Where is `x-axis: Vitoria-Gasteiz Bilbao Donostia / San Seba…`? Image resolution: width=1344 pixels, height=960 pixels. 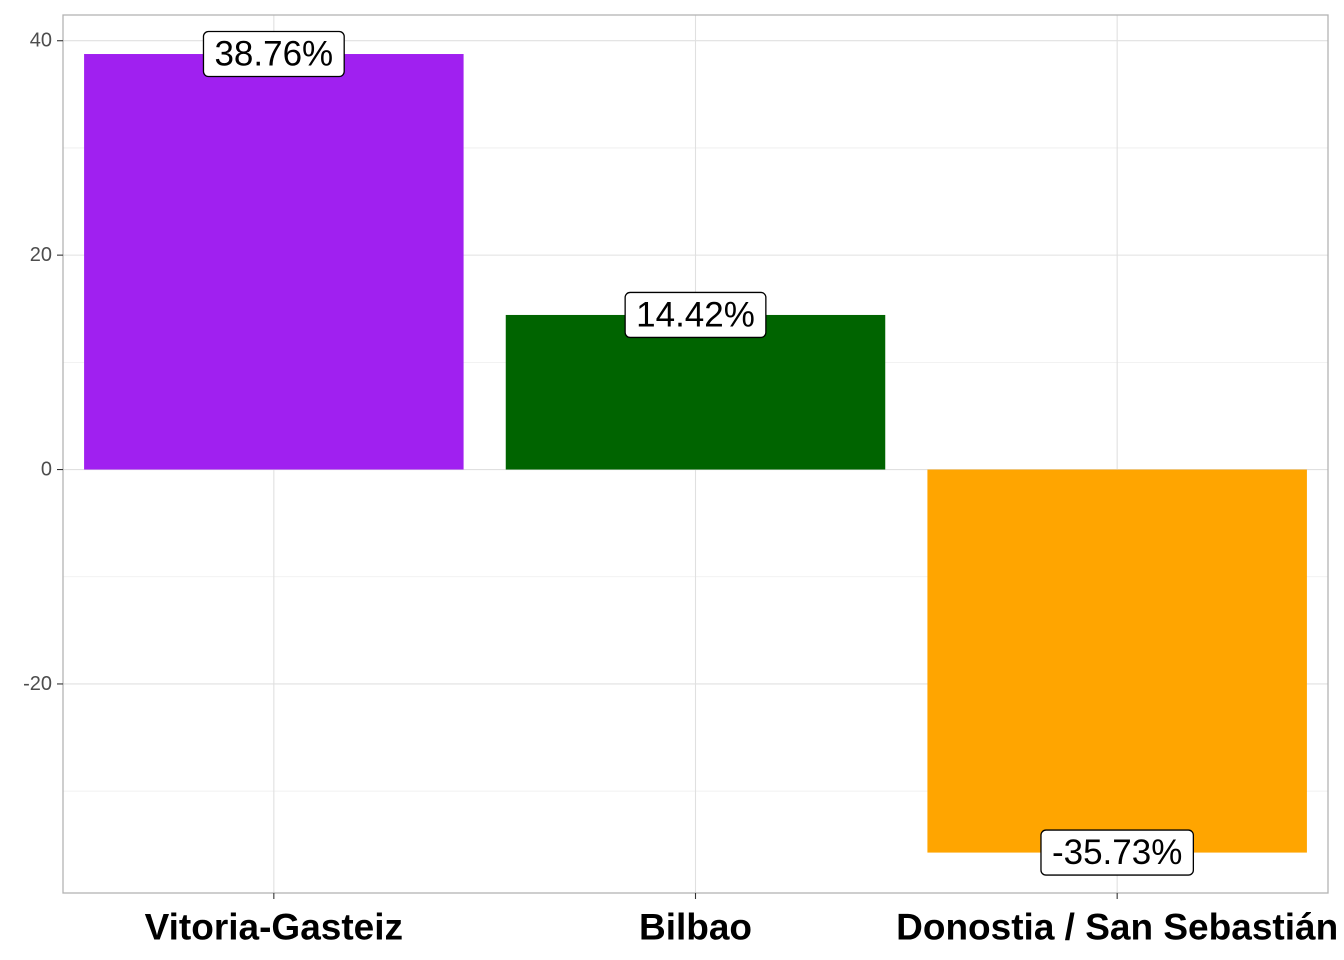 x-axis: Vitoria-Gasteiz Bilbao Donostia / San Seba… is located at coordinates (741, 920).